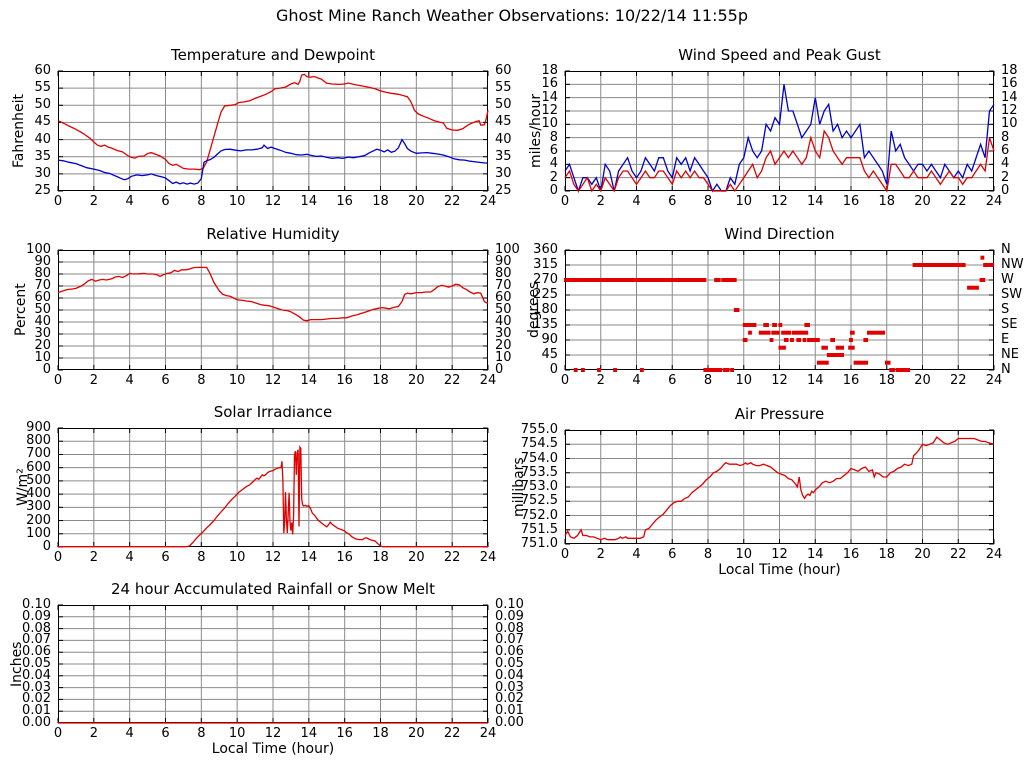  Describe the element at coordinates (779, 55) in the screenshot. I see `chart-title: Wind Speed and Peak Gust` at that location.